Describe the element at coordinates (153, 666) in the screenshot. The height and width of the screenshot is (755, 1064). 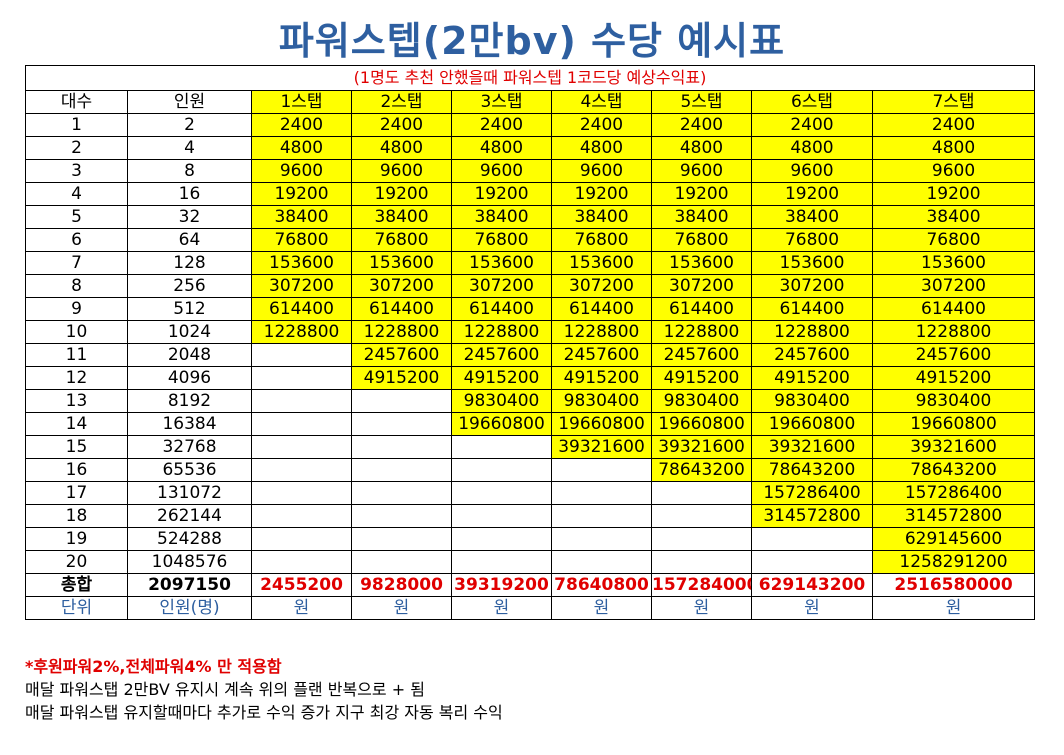
I see `note-red: *후원파워2%,전체파워4% 만 적용함` at that location.